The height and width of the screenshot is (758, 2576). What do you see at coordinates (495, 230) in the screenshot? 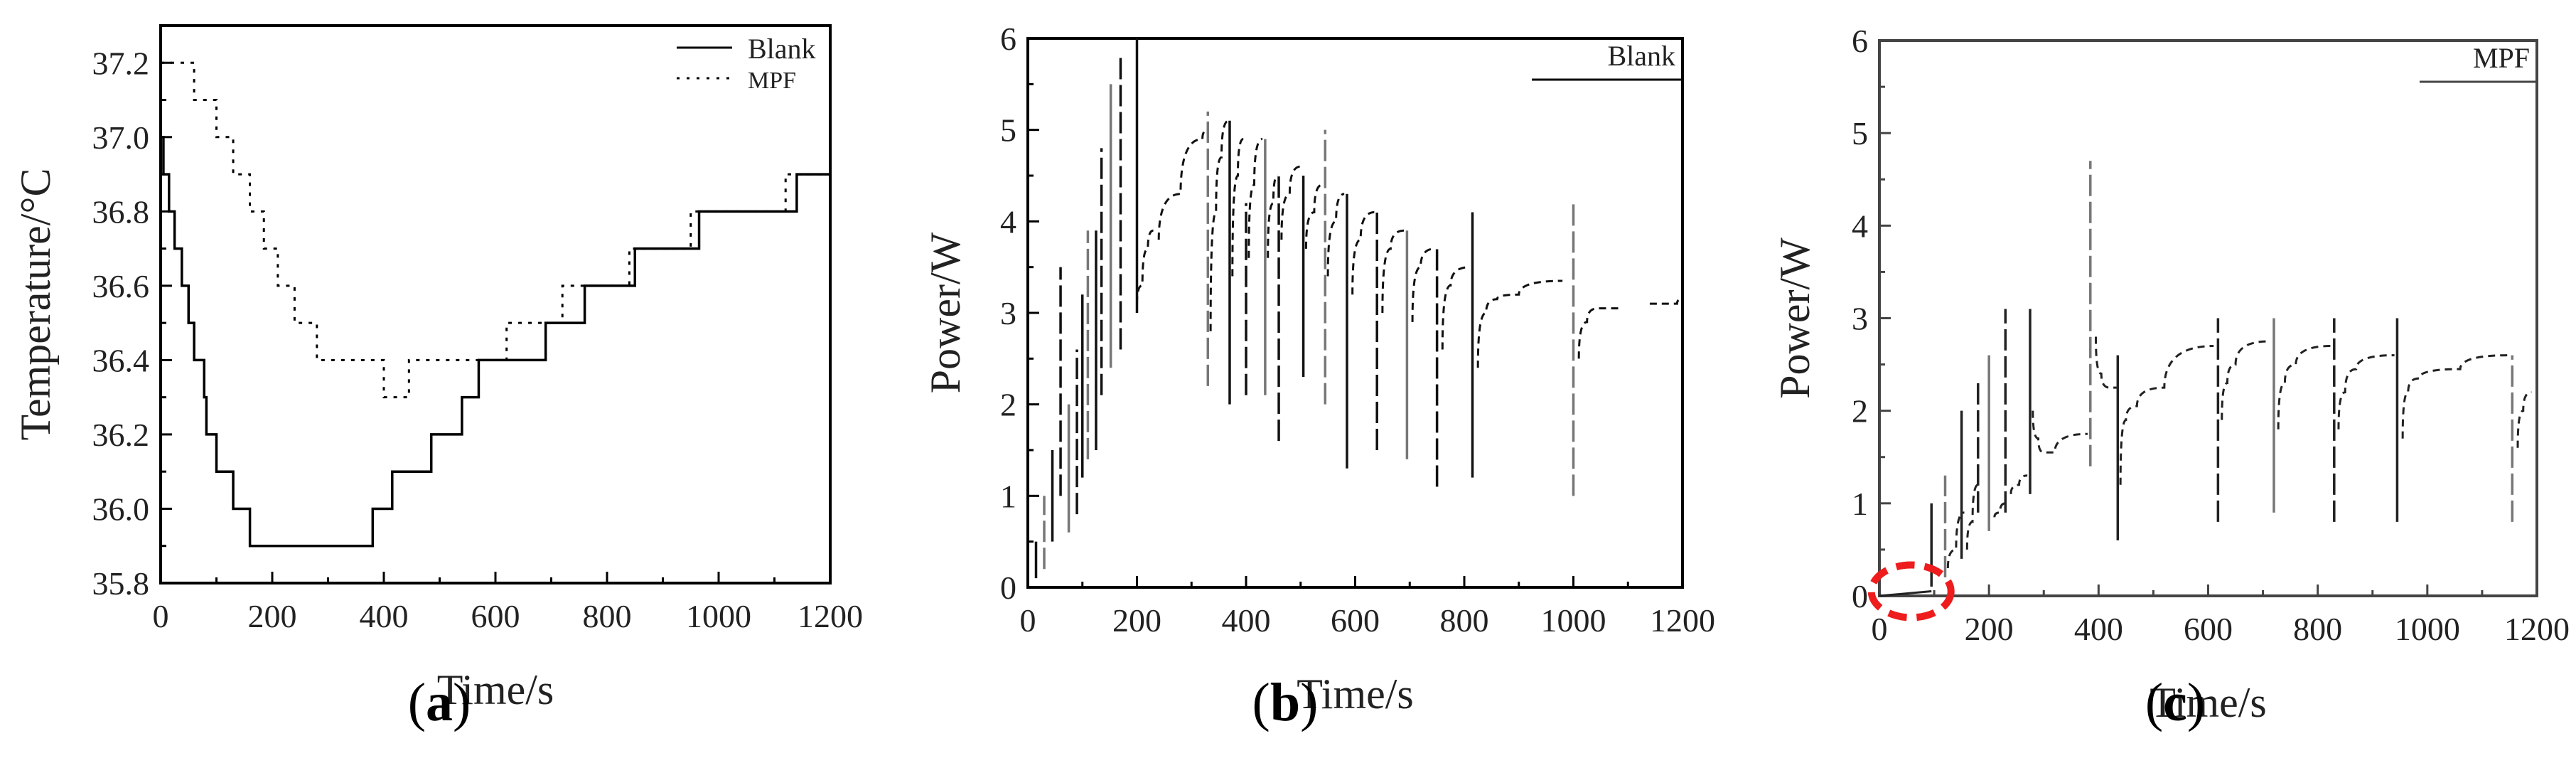
I see `series-line-mpf` at bounding box center [495, 230].